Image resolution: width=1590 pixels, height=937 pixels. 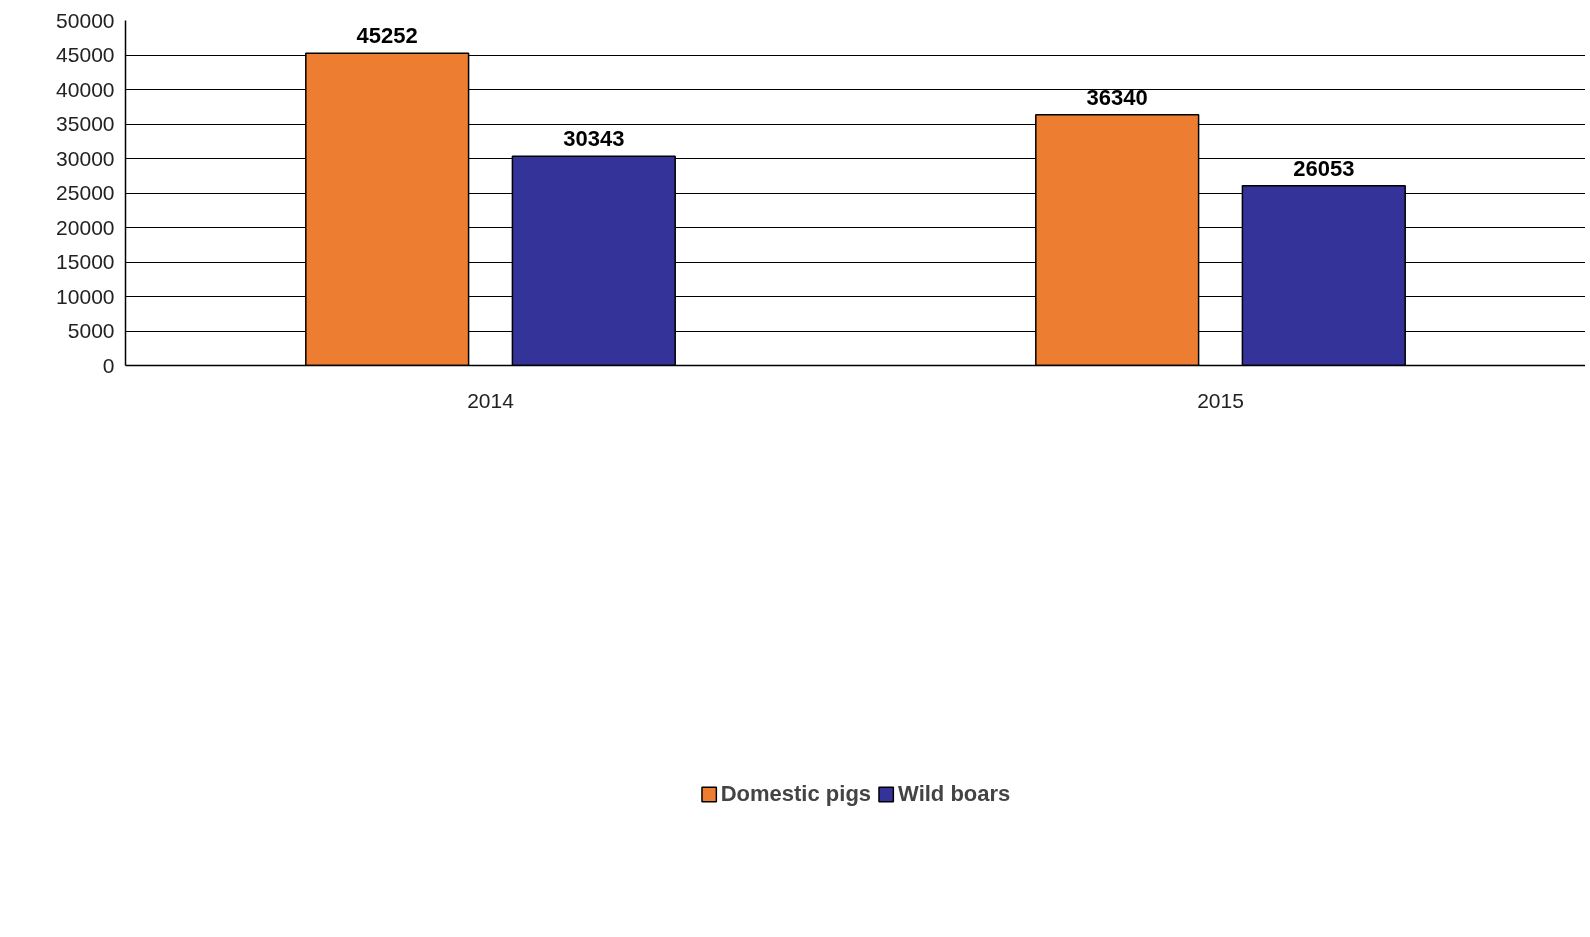 I want to click on data-label: 45252, so click(x=387, y=36).